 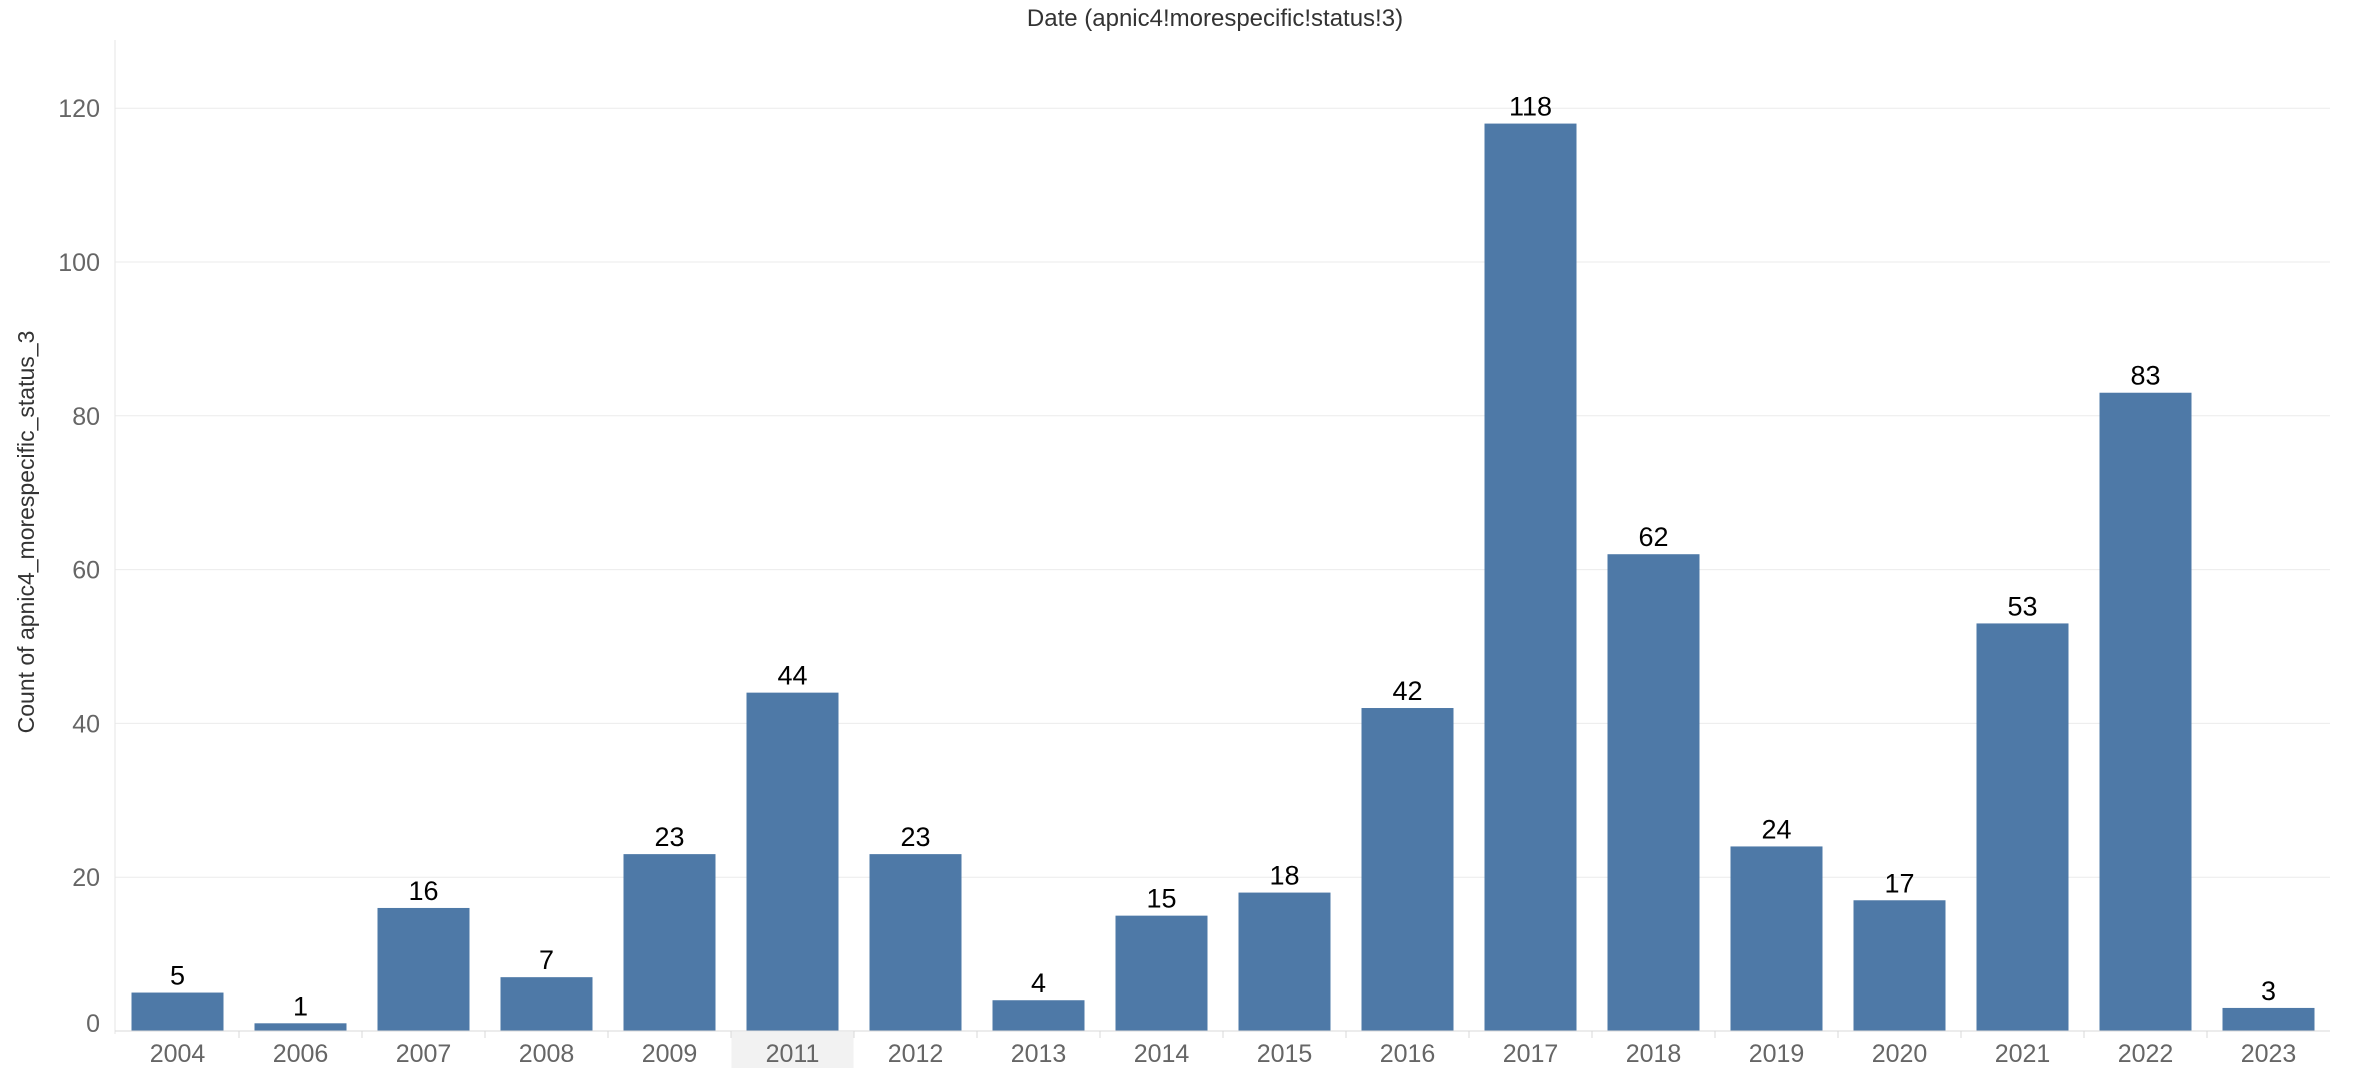 What do you see at coordinates (178, 1054) in the screenshot?
I see `x-tick-label: 2004` at bounding box center [178, 1054].